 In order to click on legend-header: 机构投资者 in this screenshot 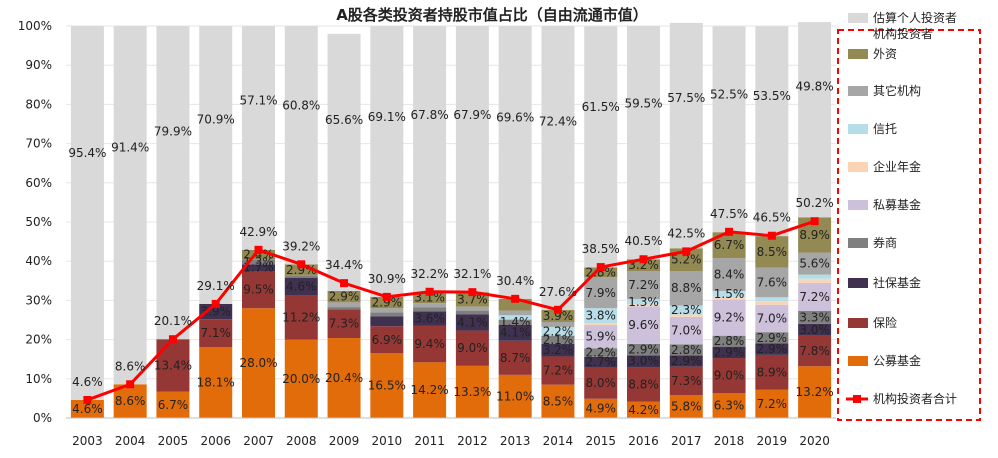, I will do `click(903, 33)`.